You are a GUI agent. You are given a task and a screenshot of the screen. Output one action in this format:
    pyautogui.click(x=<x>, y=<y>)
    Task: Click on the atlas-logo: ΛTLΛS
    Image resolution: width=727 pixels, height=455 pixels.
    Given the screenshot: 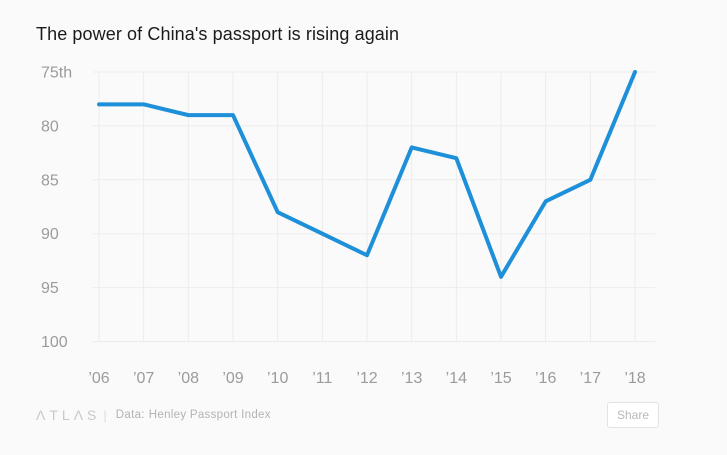 What is the action you would take?
    pyautogui.click(x=68, y=415)
    